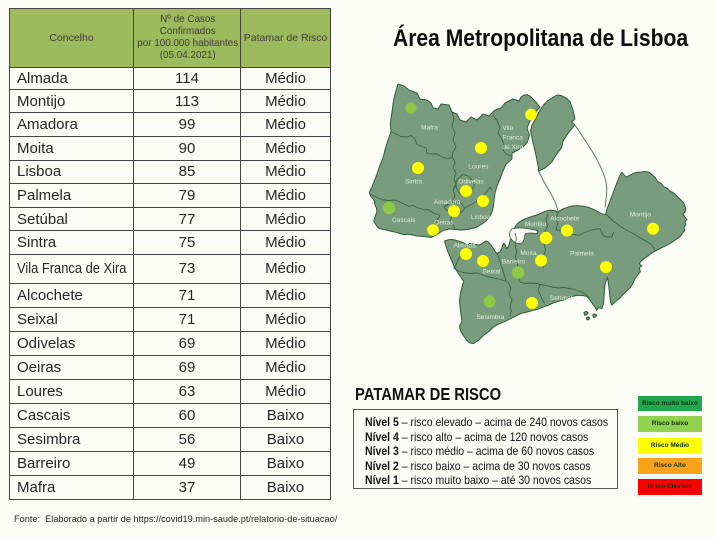  I want to click on svg-text: Lisboa, so click(481, 217).